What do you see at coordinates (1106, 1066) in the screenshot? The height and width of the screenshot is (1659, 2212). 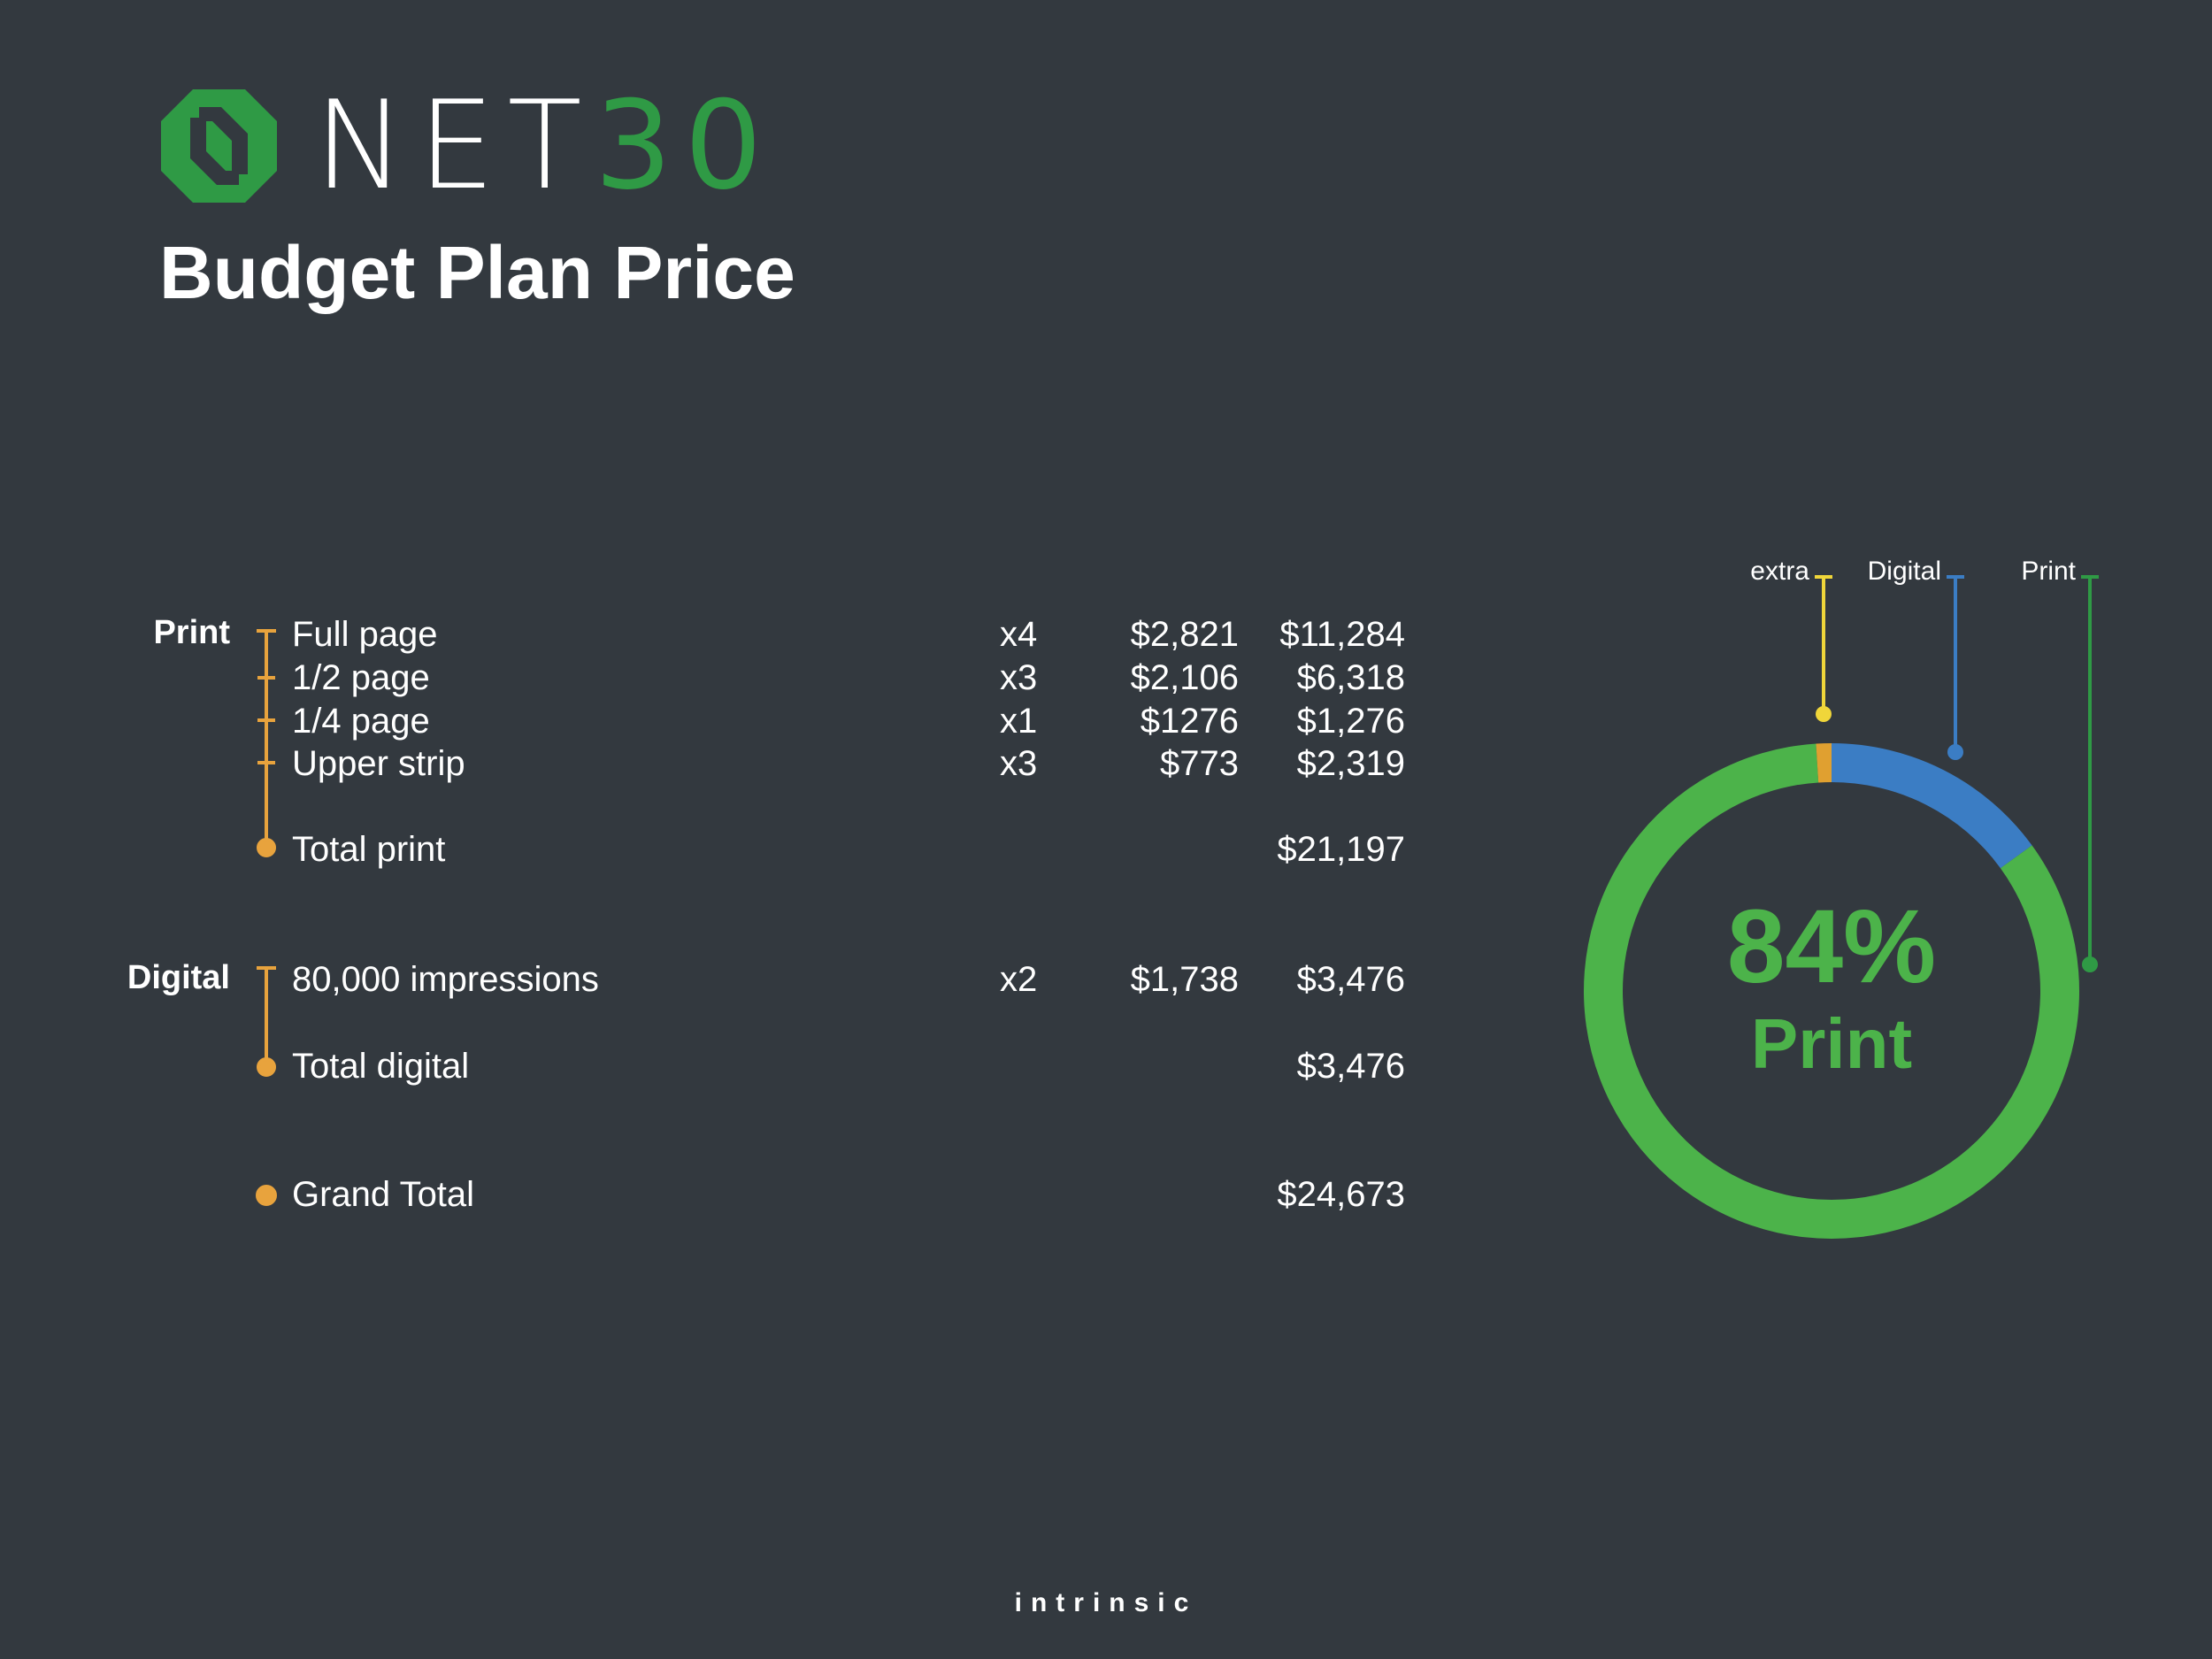 I see `table-row-subtotal: Total digital $3,476` at bounding box center [1106, 1066].